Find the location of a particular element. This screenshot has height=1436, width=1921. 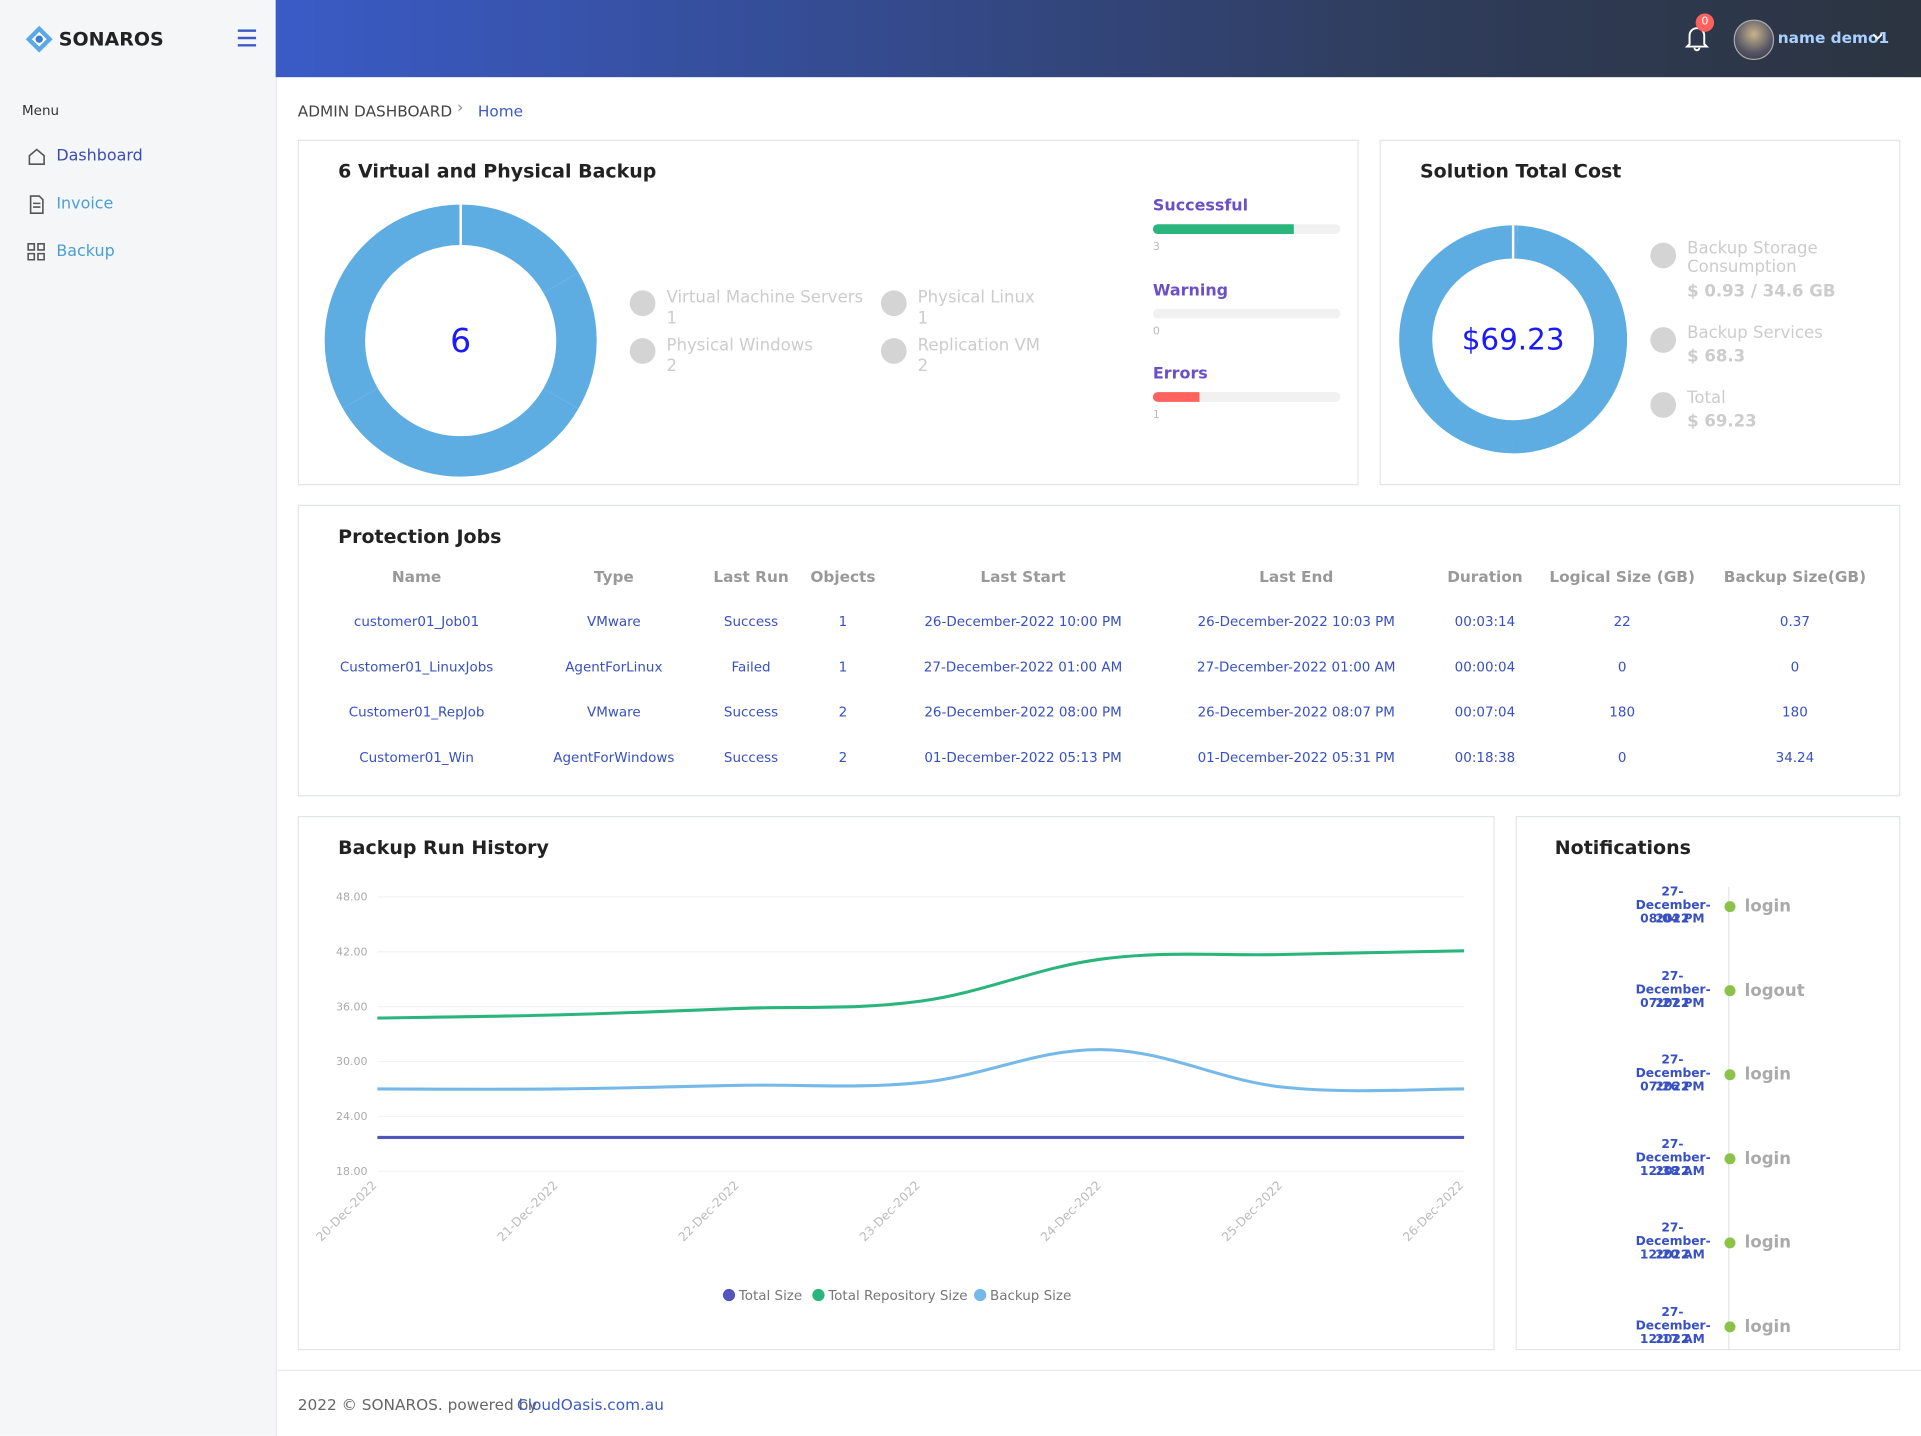

y-tick-label: 36.00 is located at coordinates (352, 1006).